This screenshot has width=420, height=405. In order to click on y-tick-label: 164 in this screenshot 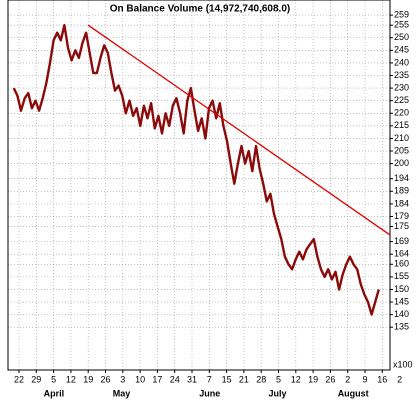, I will do `click(401, 254)`.